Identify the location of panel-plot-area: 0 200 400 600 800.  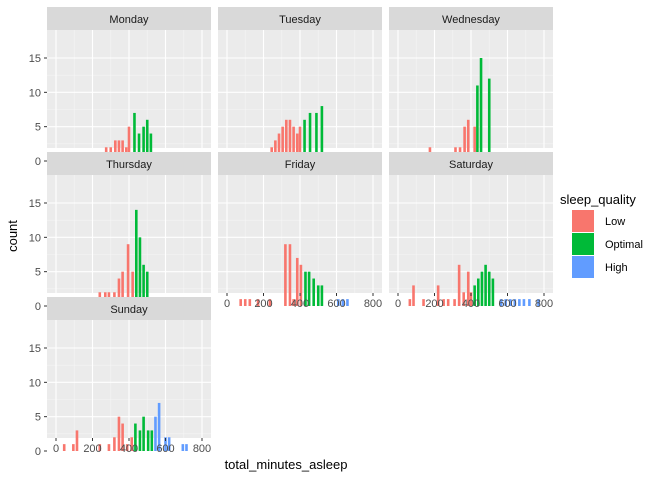
(300, 242).